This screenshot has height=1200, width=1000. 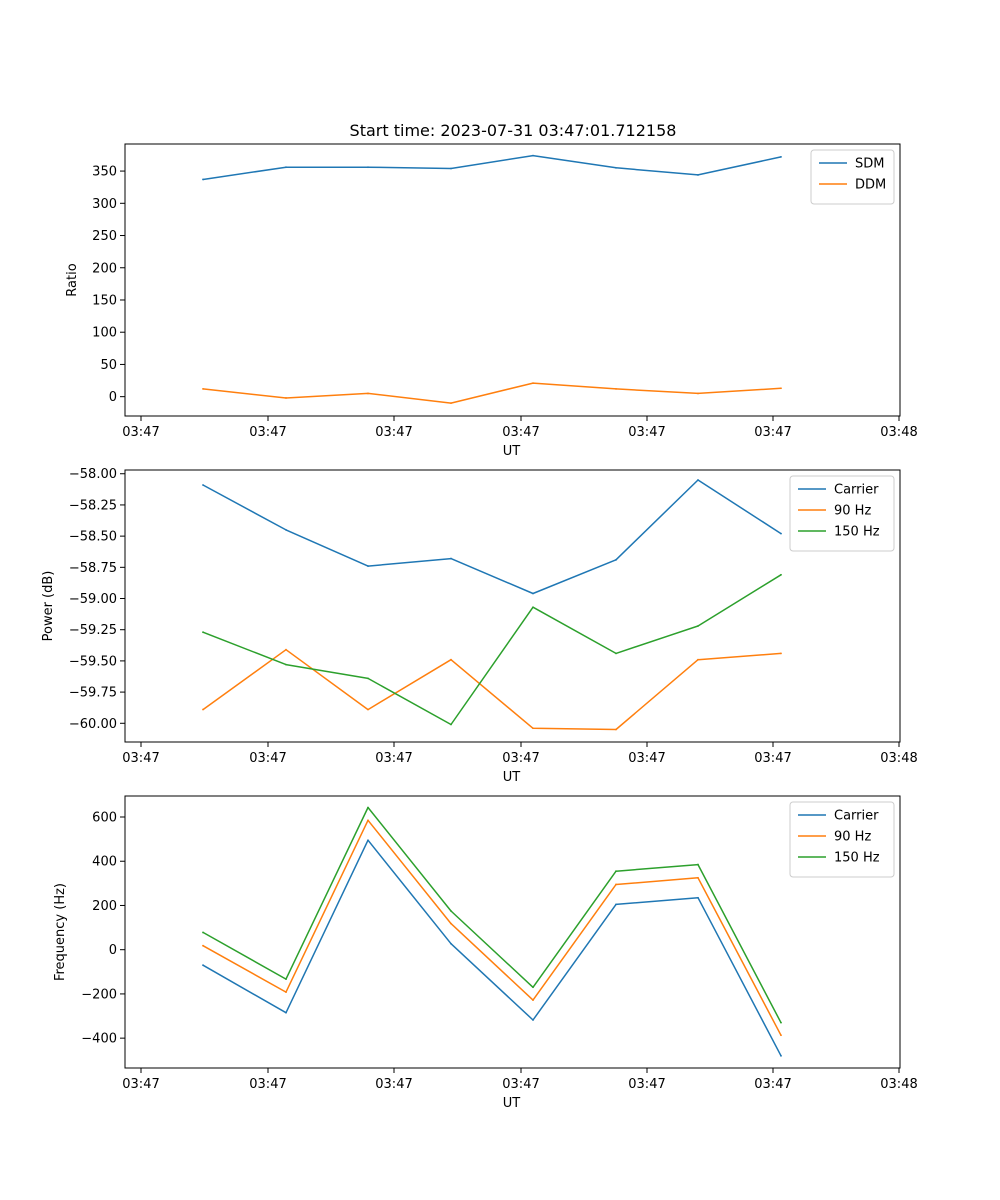 I want to click on y-tick-label: −59.25, so click(x=93, y=630).